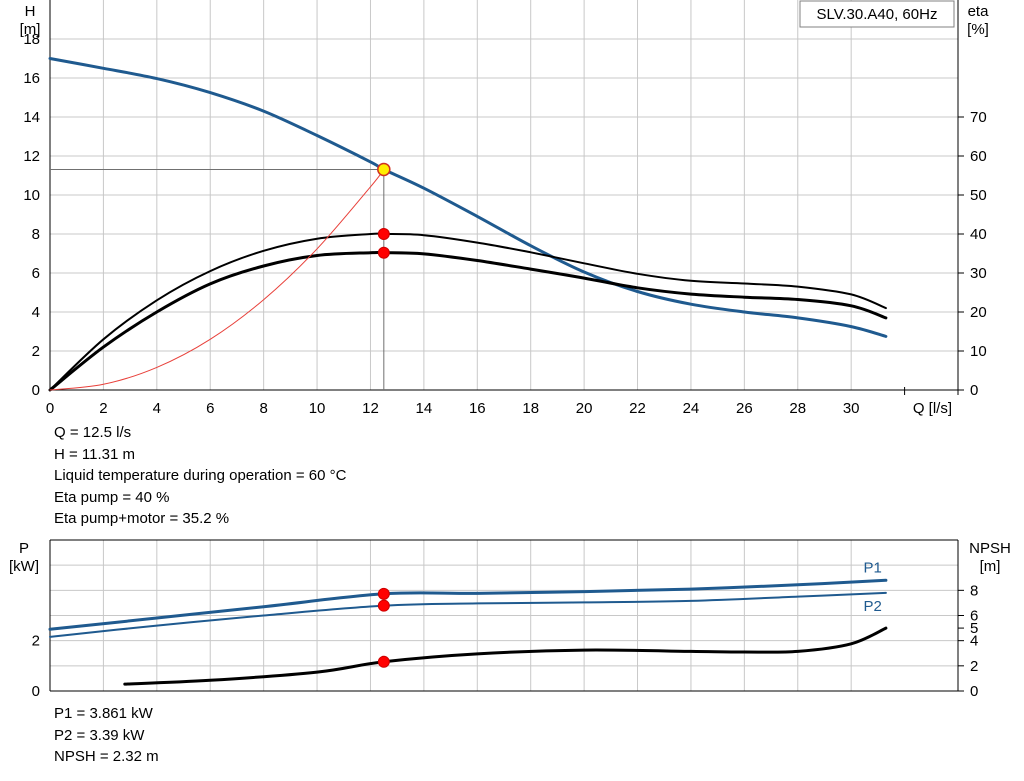 The height and width of the screenshot is (781, 1024). I want to click on top-y2-tick-label-4: 40, so click(978, 234).